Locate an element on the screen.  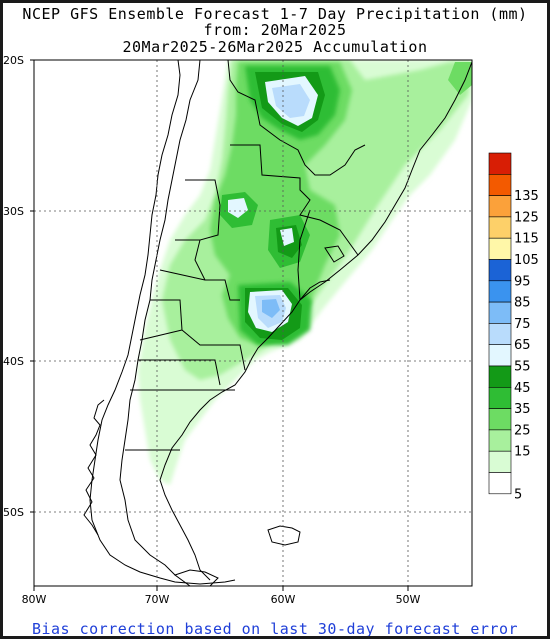
legend-label: 45 is located at coordinates (522, 388).